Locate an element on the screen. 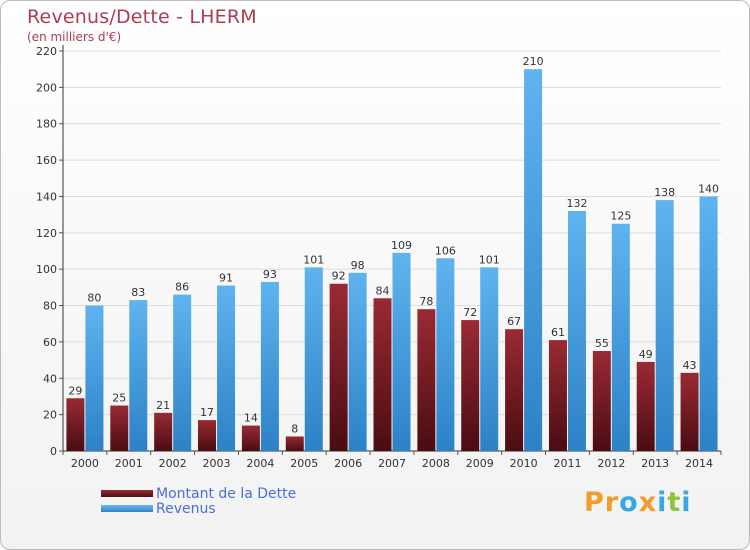  data-label-revenus: 98 is located at coordinates (358, 265).